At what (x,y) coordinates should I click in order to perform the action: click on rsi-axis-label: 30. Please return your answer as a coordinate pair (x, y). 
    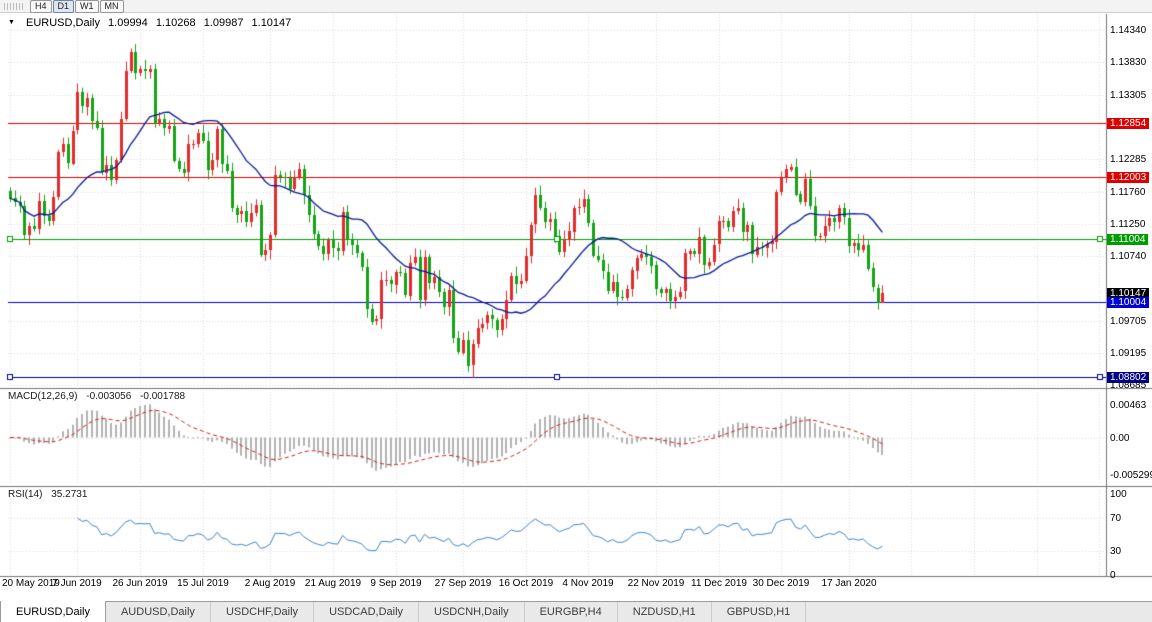
    Looking at the image, I should click on (1116, 551).